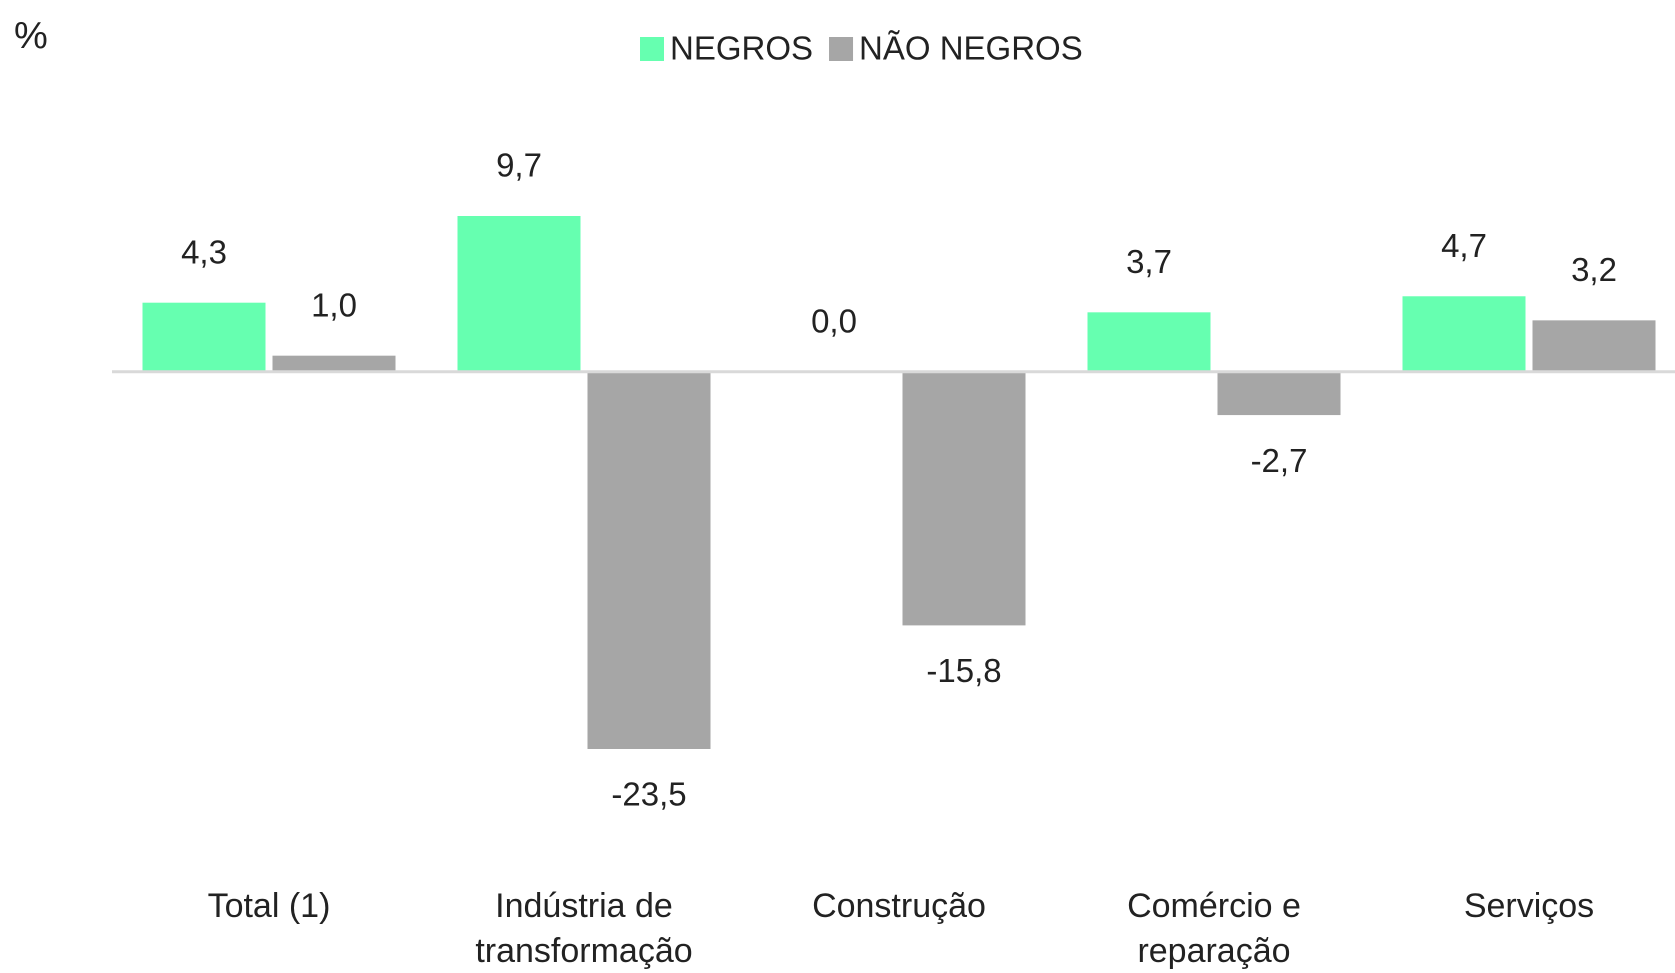 This screenshot has width=1675, height=973. Describe the element at coordinates (1149, 261) in the screenshot. I see `data-label: 3,7` at that location.